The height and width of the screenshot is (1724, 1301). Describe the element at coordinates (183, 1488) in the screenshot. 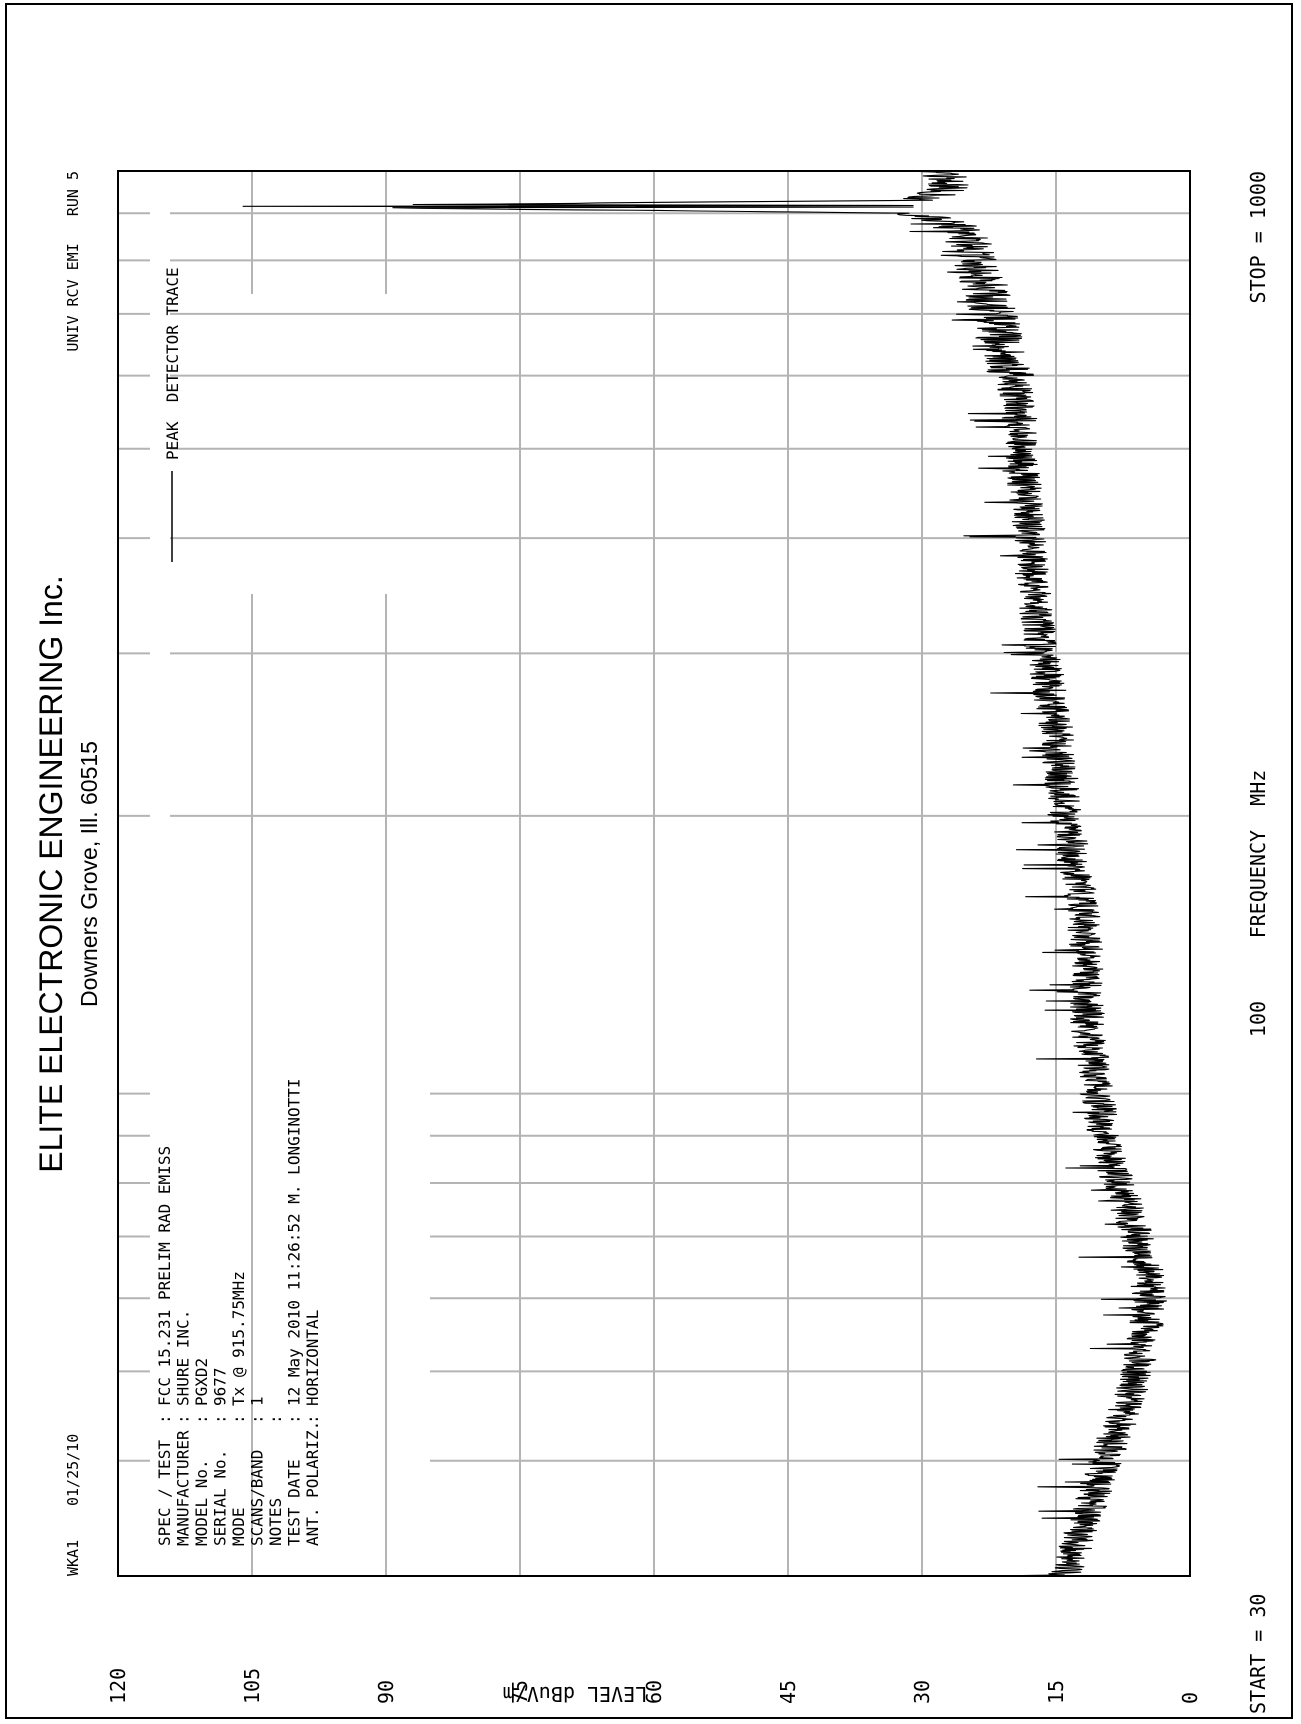

I see `info-label: MANUFACTURER` at that location.